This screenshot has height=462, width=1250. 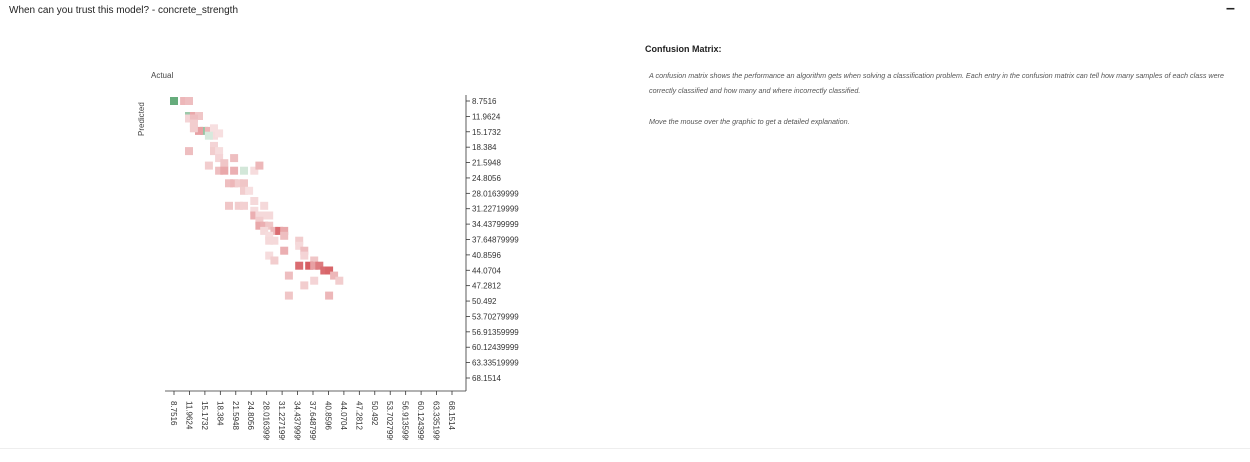 I want to click on collapse-button: –, so click(x=1230, y=8).